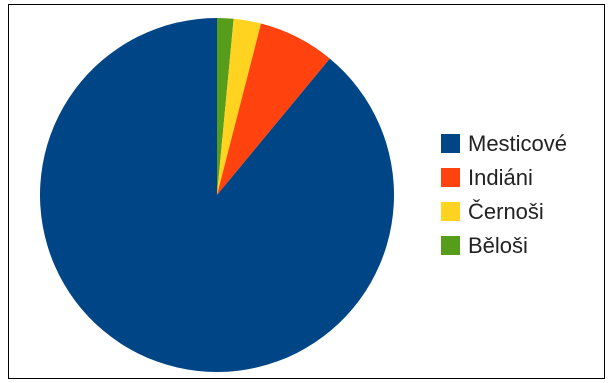  What do you see at coordinates (517, 143) in the screenshot?
I see `legend-label-1: Mesticové` at bounding box center [517, 143].